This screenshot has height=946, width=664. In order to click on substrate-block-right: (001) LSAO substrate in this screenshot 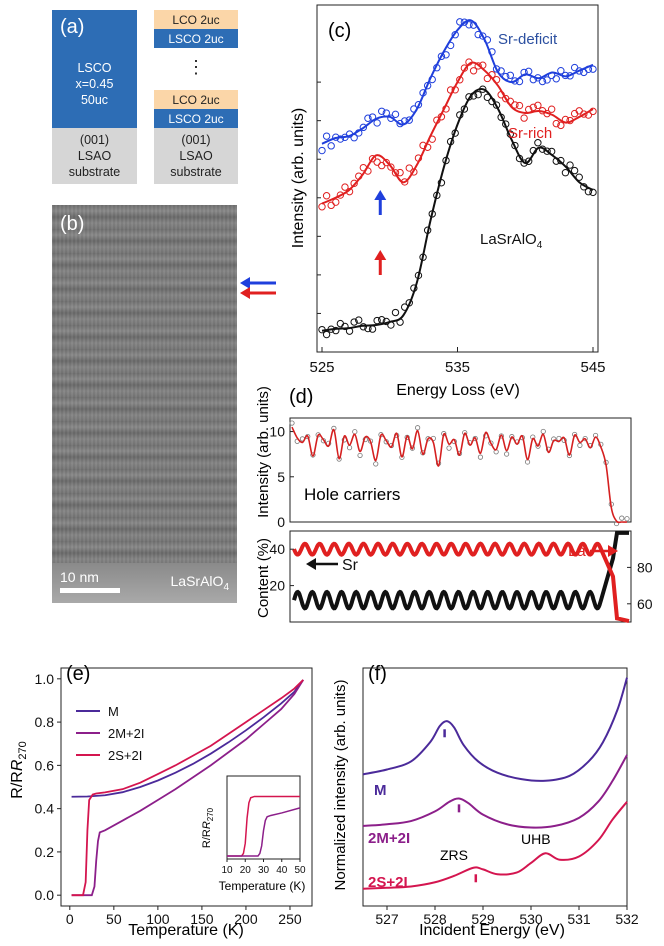, I will do `click(196, 156)`.